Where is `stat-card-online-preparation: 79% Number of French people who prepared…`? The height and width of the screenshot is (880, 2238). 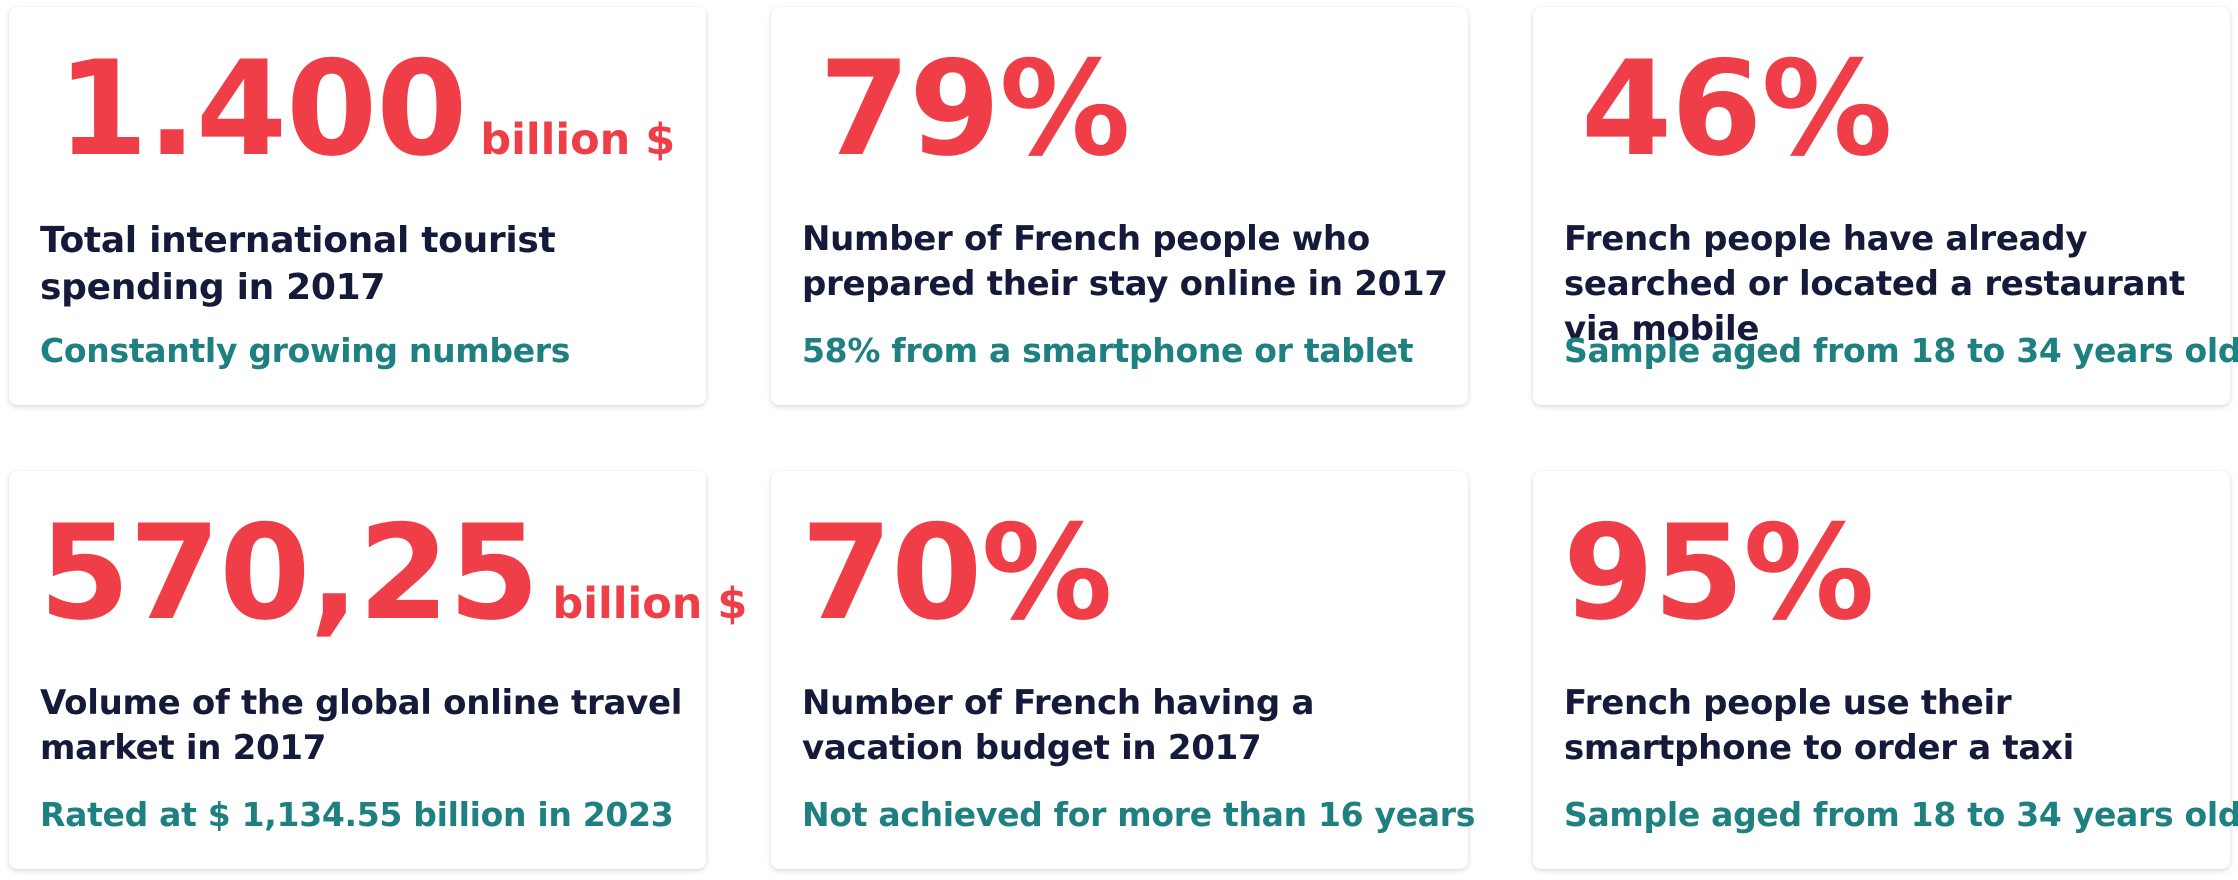
stat-card-online-preparation: 79% Number of French people who prepared… is located at coordinates (1119, 206).